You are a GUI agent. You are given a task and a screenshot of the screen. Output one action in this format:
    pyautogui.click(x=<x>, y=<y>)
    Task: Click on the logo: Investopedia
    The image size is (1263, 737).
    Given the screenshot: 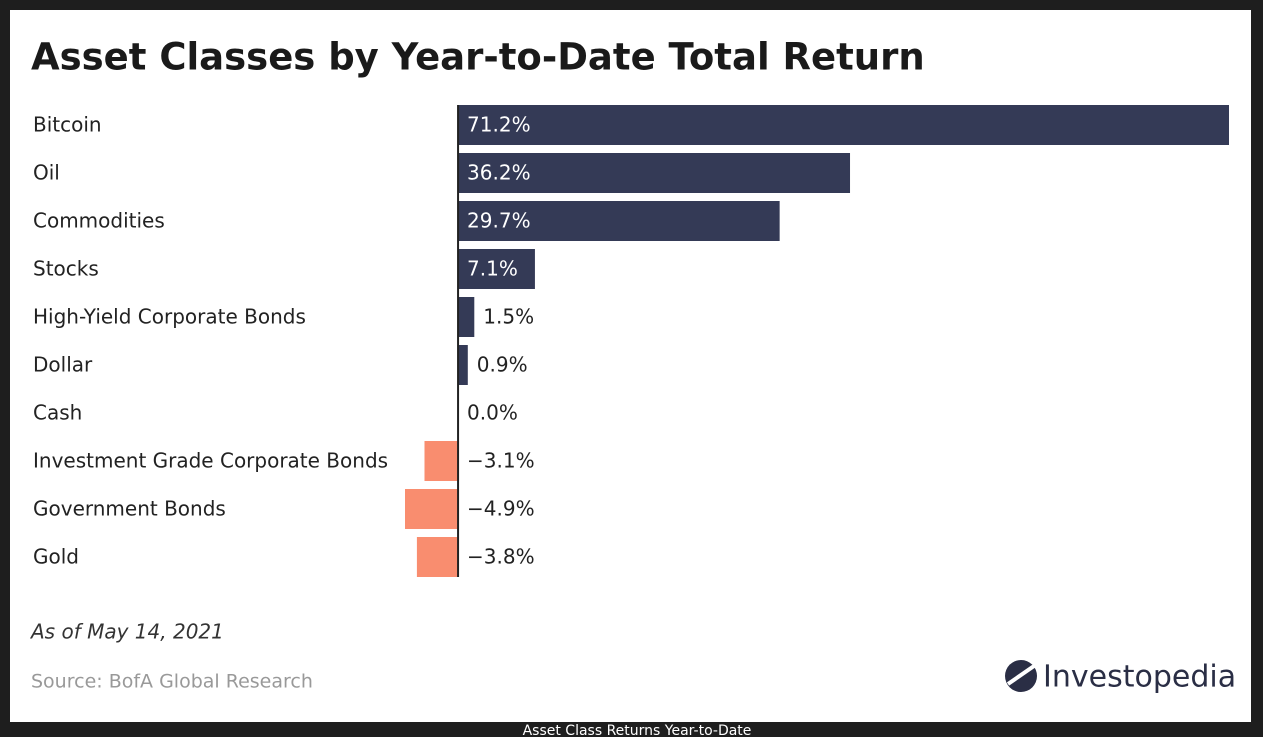 What is the action you would take?
    pyautogui.click(x=1120, y=677)
    